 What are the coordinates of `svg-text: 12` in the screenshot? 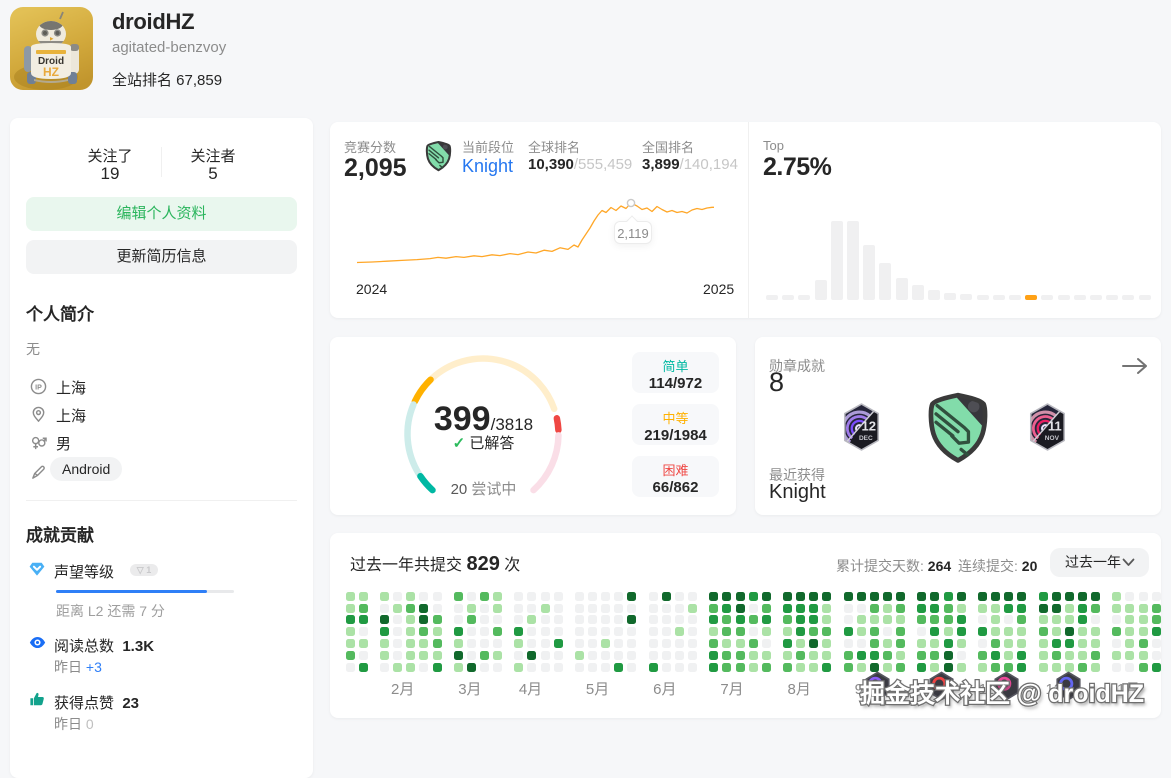 It's located at (868, 426).